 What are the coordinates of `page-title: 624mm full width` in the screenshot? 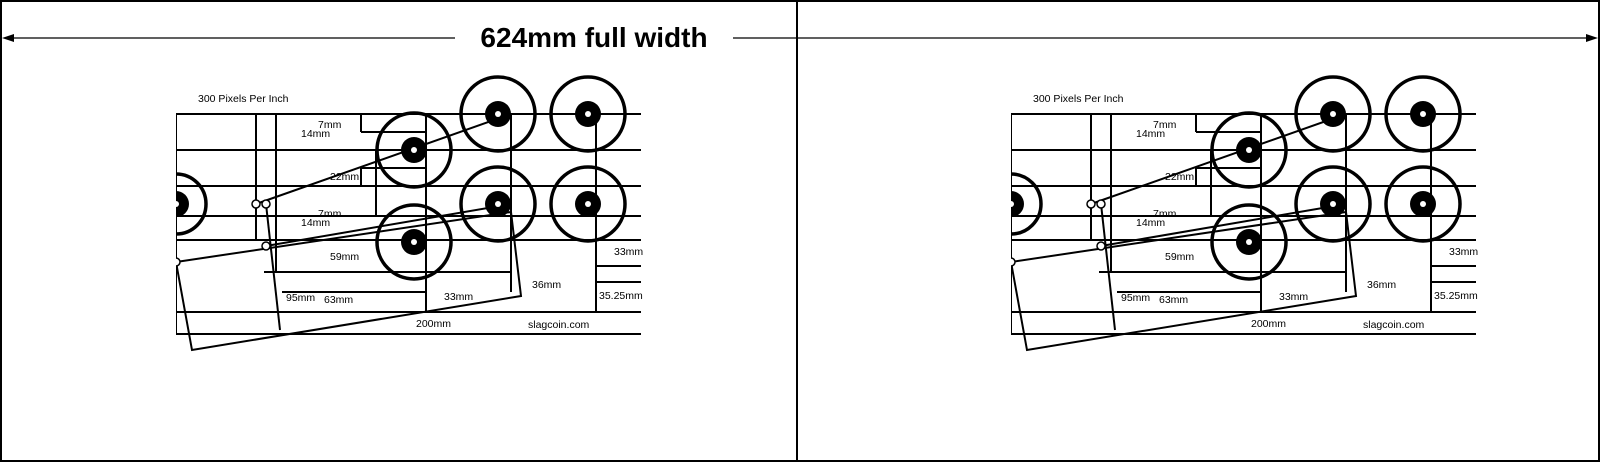 It's located at (593, 37).